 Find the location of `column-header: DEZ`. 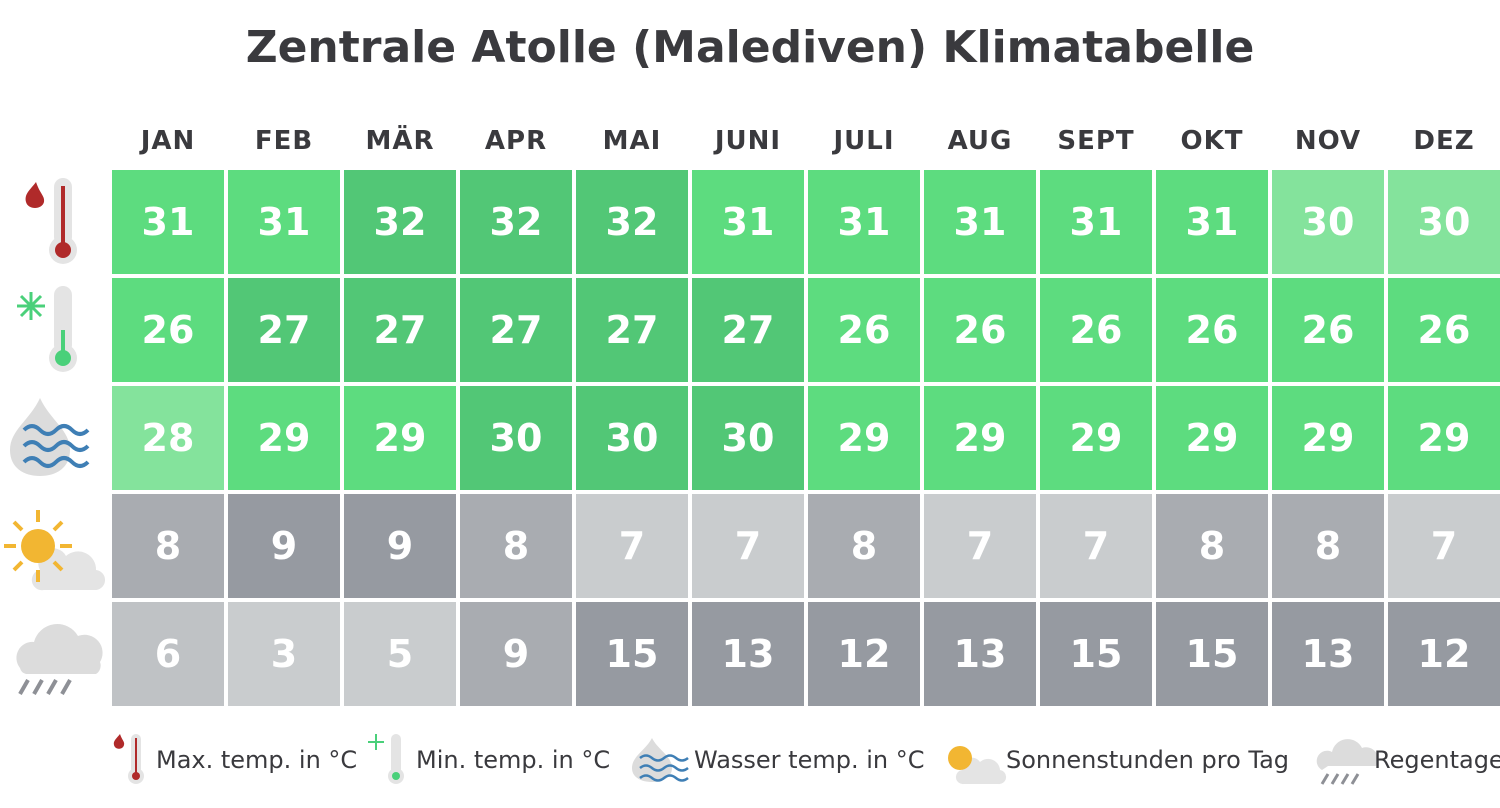

column-header: DEZ is located at coordinates (1444, 141).